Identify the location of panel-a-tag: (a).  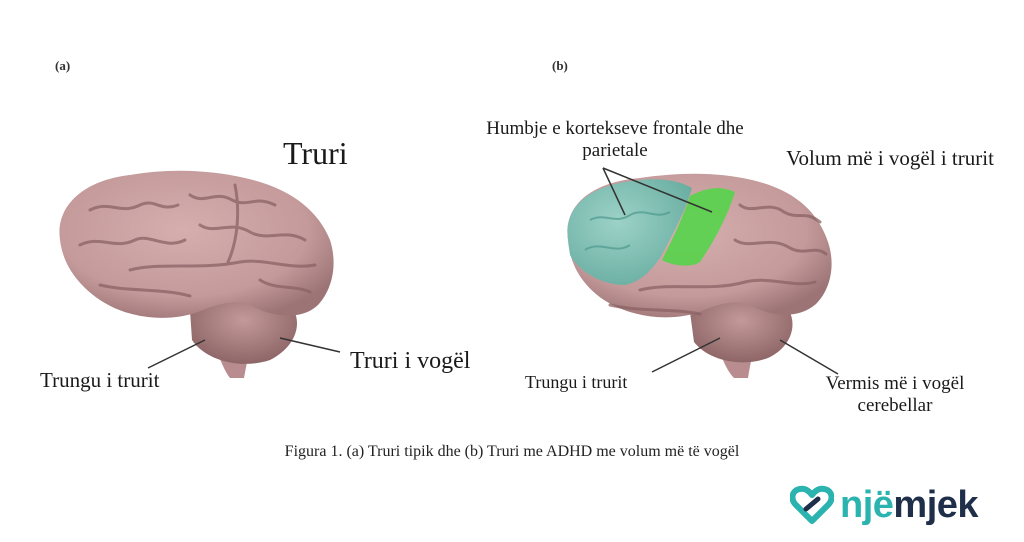
(63, 65).